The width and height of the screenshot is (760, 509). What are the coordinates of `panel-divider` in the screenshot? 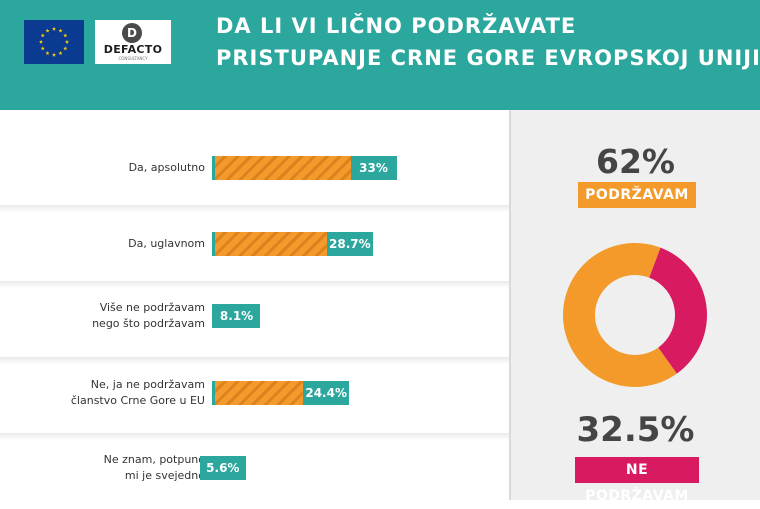 It's located at (510, 305).